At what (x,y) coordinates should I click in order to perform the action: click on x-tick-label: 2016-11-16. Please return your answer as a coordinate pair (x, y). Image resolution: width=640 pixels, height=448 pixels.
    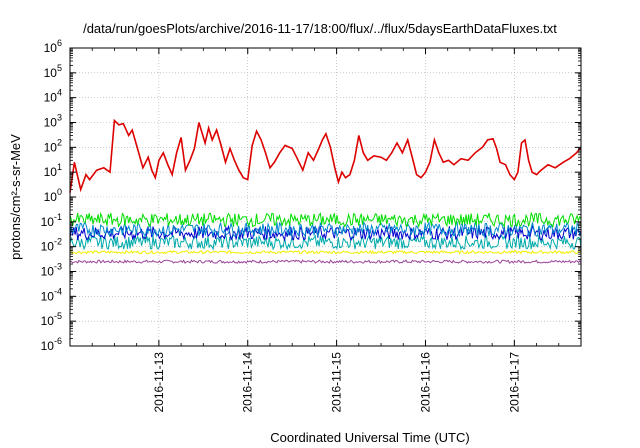
    Looking at the image, I should click on (425, 382).